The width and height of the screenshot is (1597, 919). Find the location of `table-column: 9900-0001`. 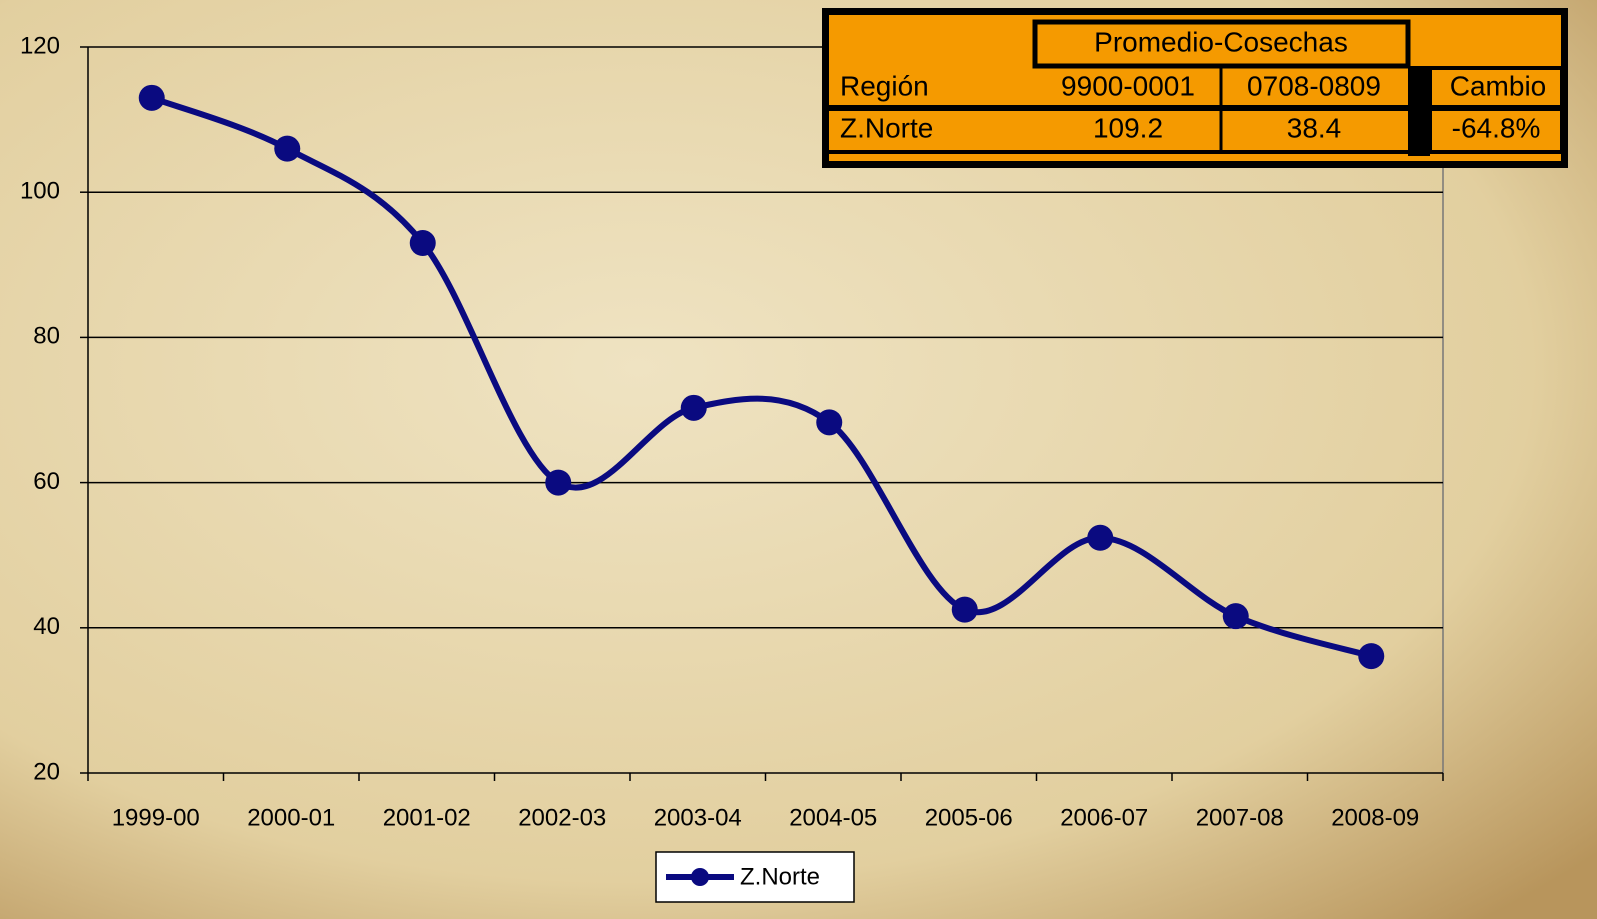

table-column: 9900-0001 is located at coordinates (1128, 85).